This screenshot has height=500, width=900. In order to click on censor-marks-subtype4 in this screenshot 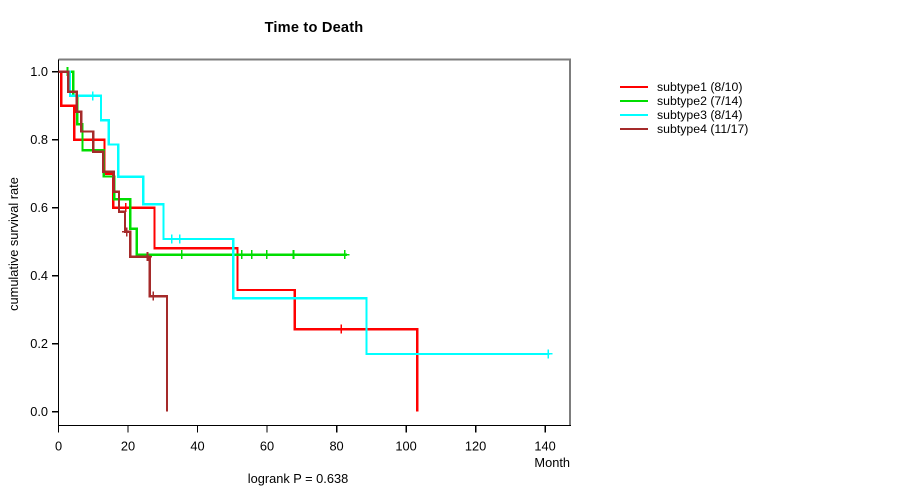, I will do `click(140, 264)`.